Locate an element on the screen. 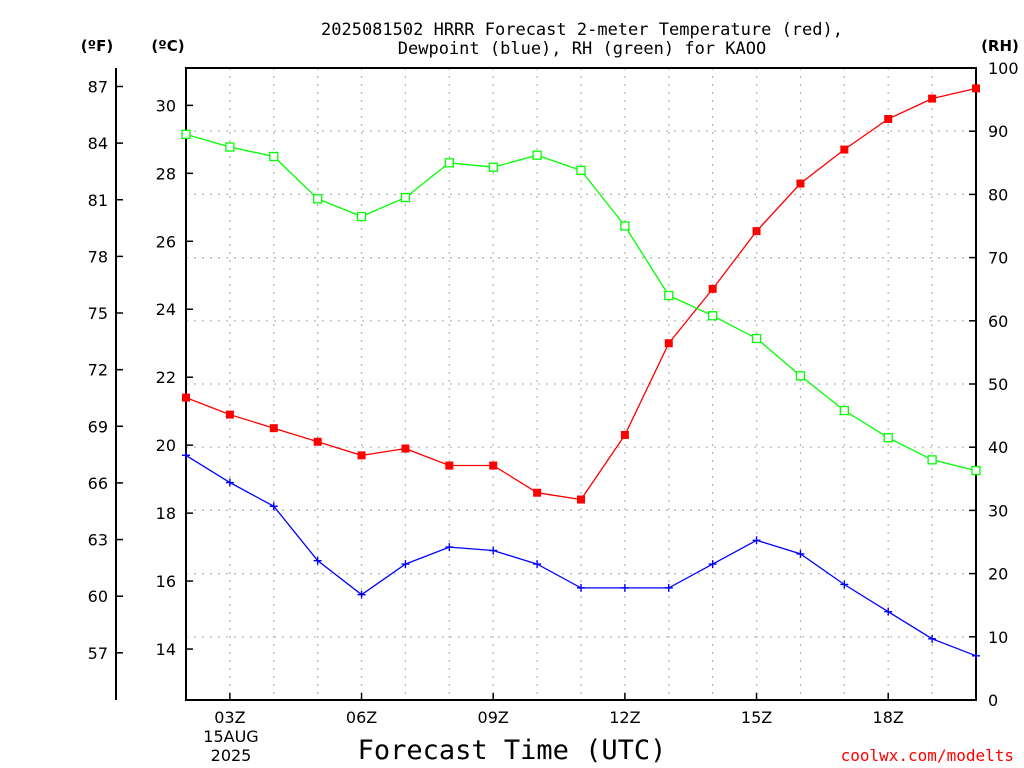 The height and width of the screenshot is (768, 1024). x-tick-label: 03Z is located at coordinates (229, 717).